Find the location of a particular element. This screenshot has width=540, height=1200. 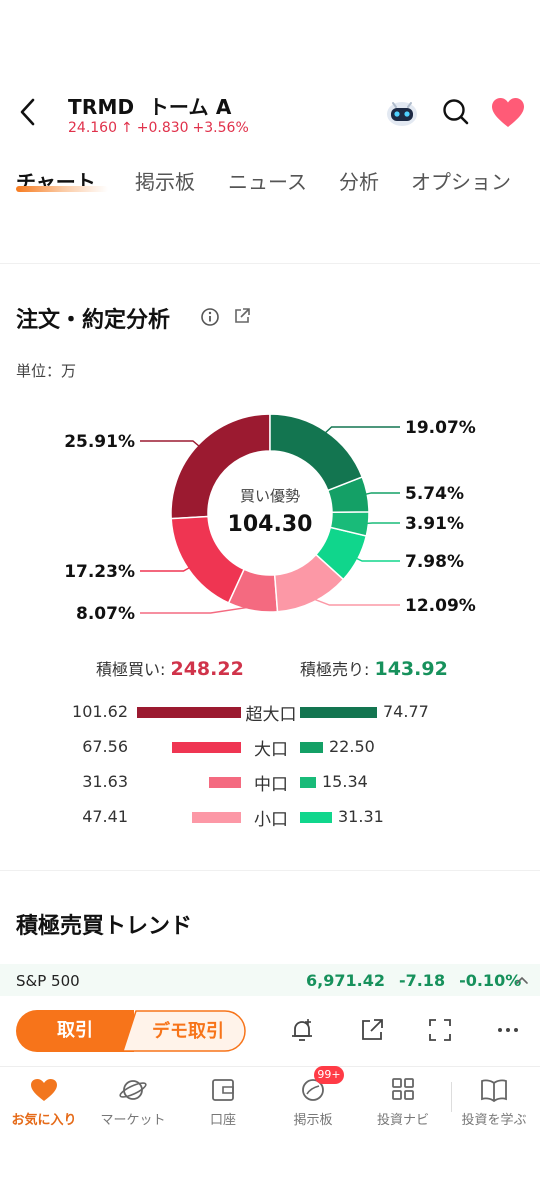

size-category: 小口 is located at coordinates (271, 820).